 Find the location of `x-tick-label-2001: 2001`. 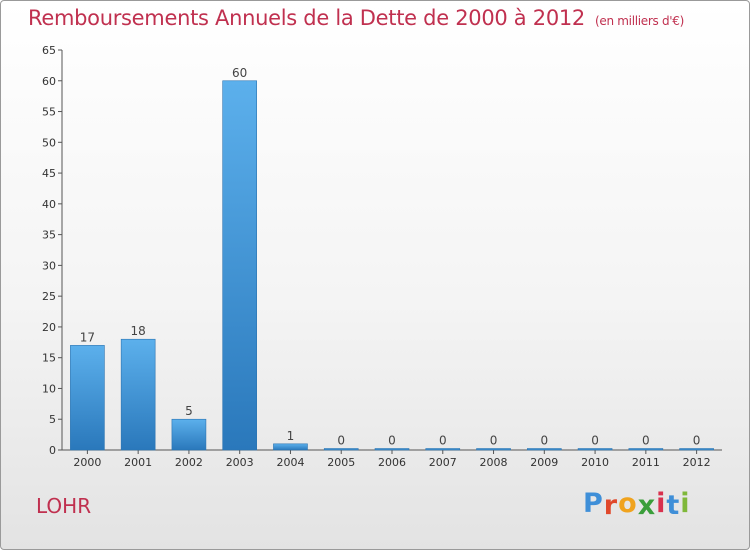

x-tick-label-2001: 2001 is located at coordinates (138, 462).